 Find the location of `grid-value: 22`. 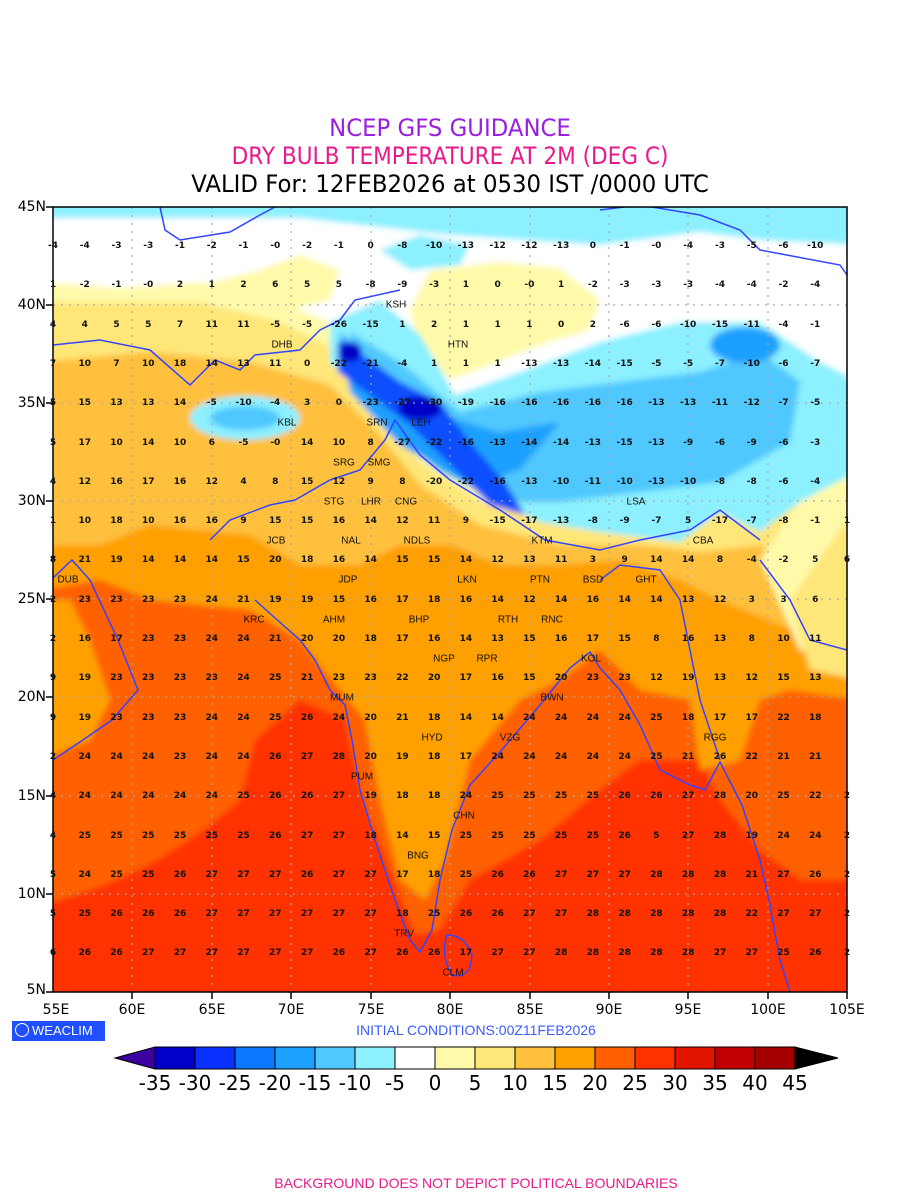

grid-value: 22 is located at coordinates (815, 796).